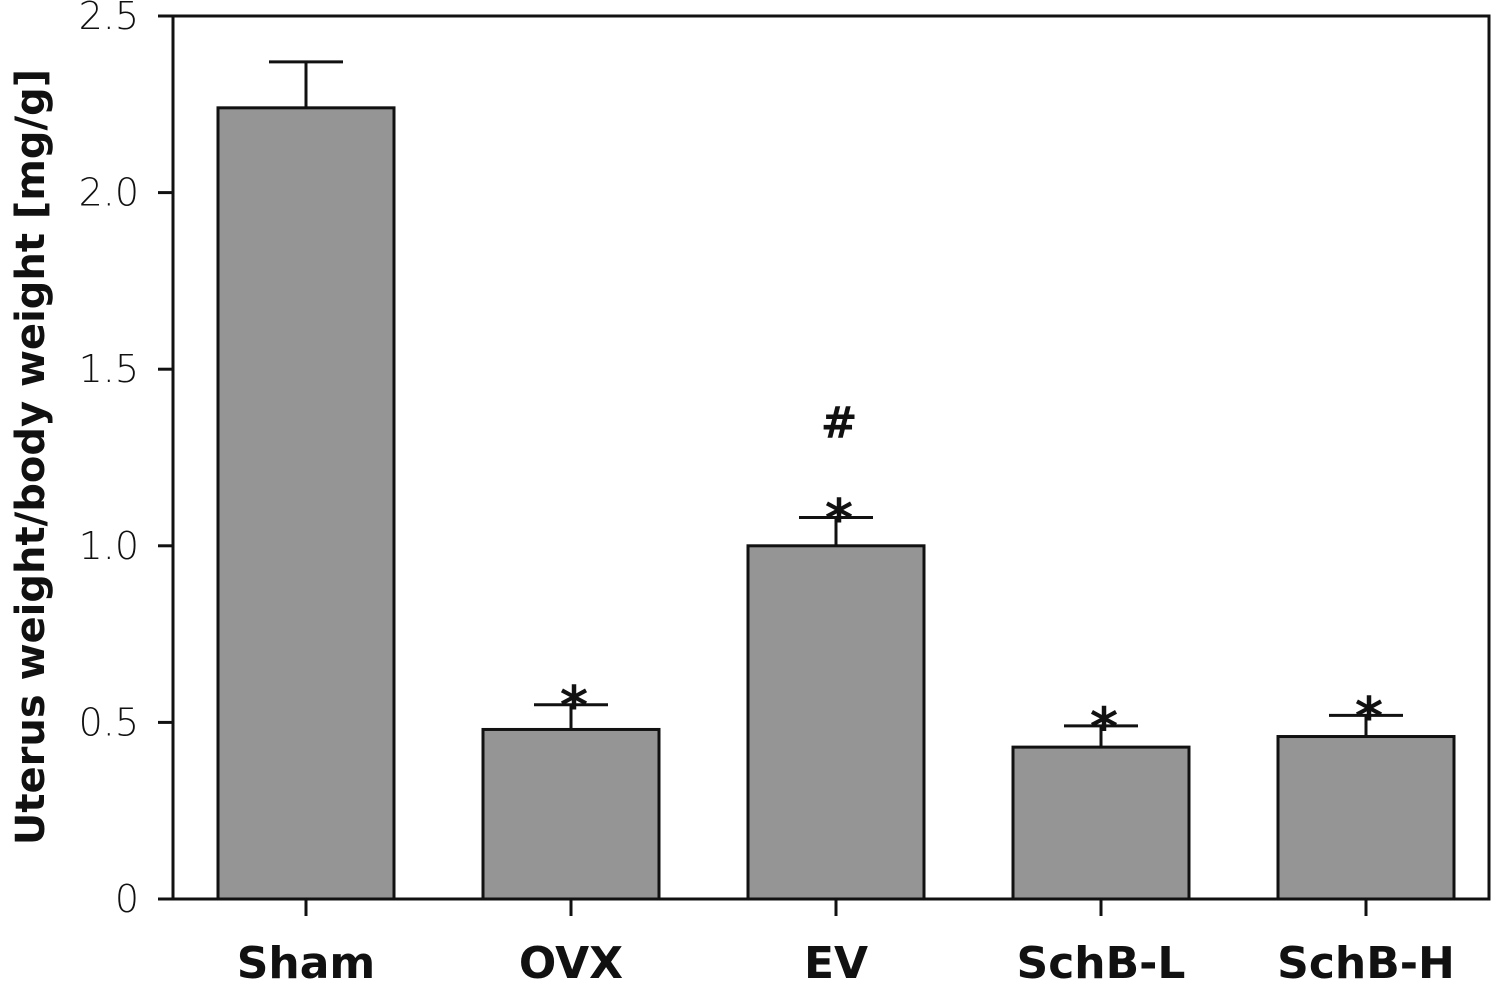 This screenshot has height=981, width=1500. I want to click on y-tick-label: 2.5, so click(109, 19).